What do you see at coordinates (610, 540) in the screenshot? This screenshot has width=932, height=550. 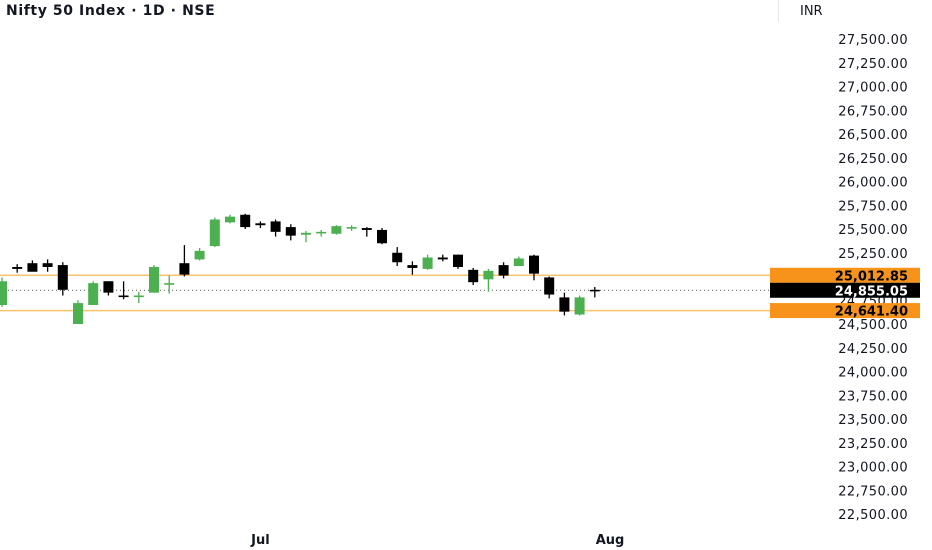 I see `x-tick-label: Aug` at bounding box center [610, 540].